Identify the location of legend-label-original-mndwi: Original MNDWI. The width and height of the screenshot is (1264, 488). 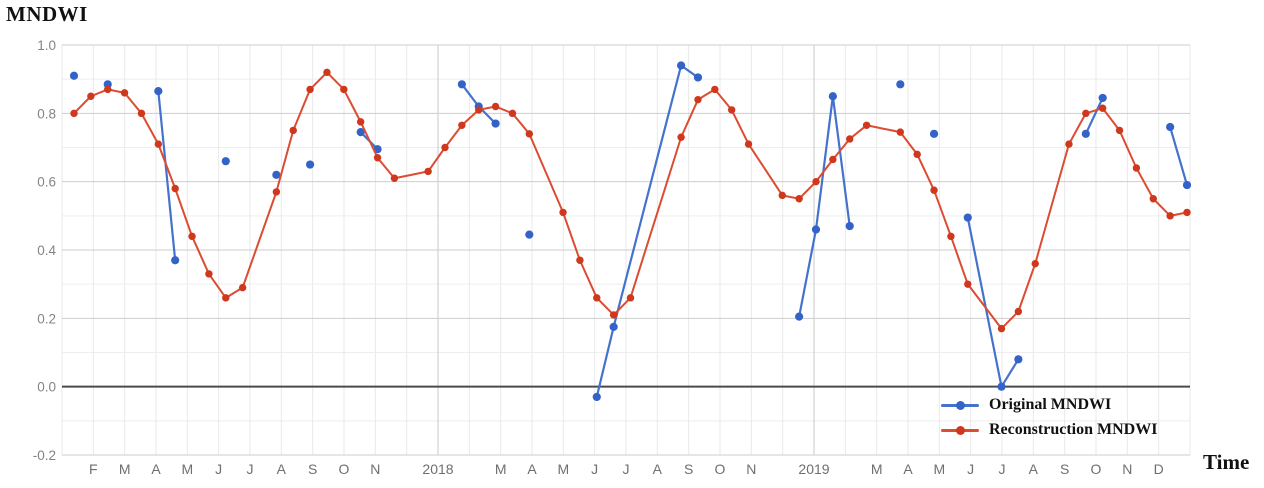
(1050, 404).